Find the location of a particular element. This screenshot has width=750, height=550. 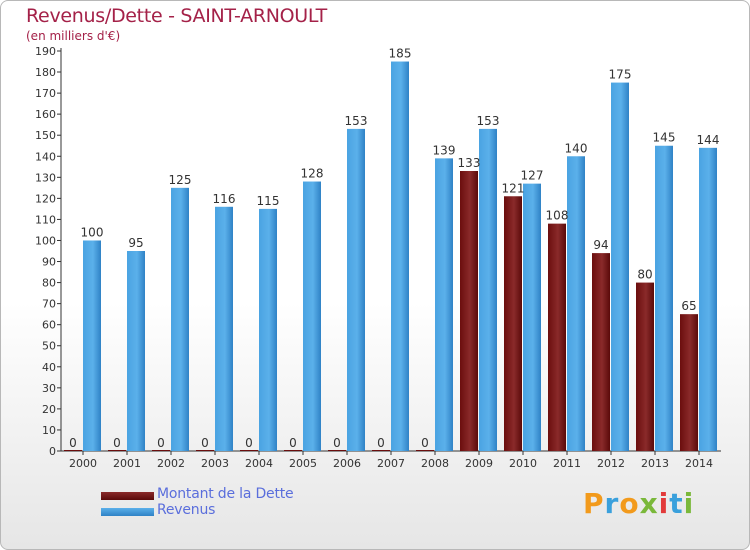

y-tick-label: 190 is located at coordinates (45, 51).